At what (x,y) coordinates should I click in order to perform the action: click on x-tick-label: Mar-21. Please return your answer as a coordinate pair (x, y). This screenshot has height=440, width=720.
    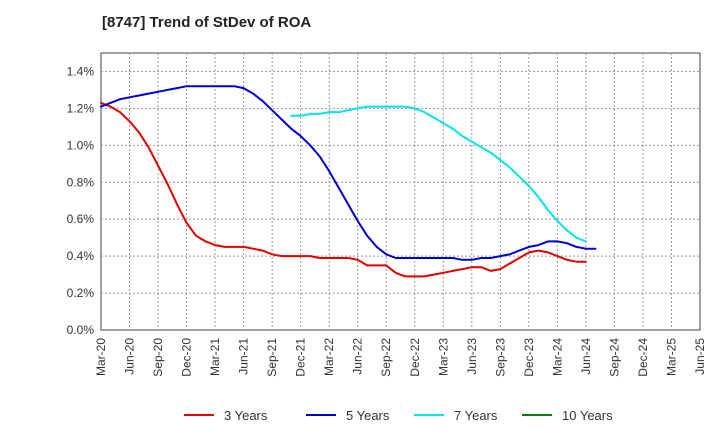
    Looking at the image, I should click on (215, 357).